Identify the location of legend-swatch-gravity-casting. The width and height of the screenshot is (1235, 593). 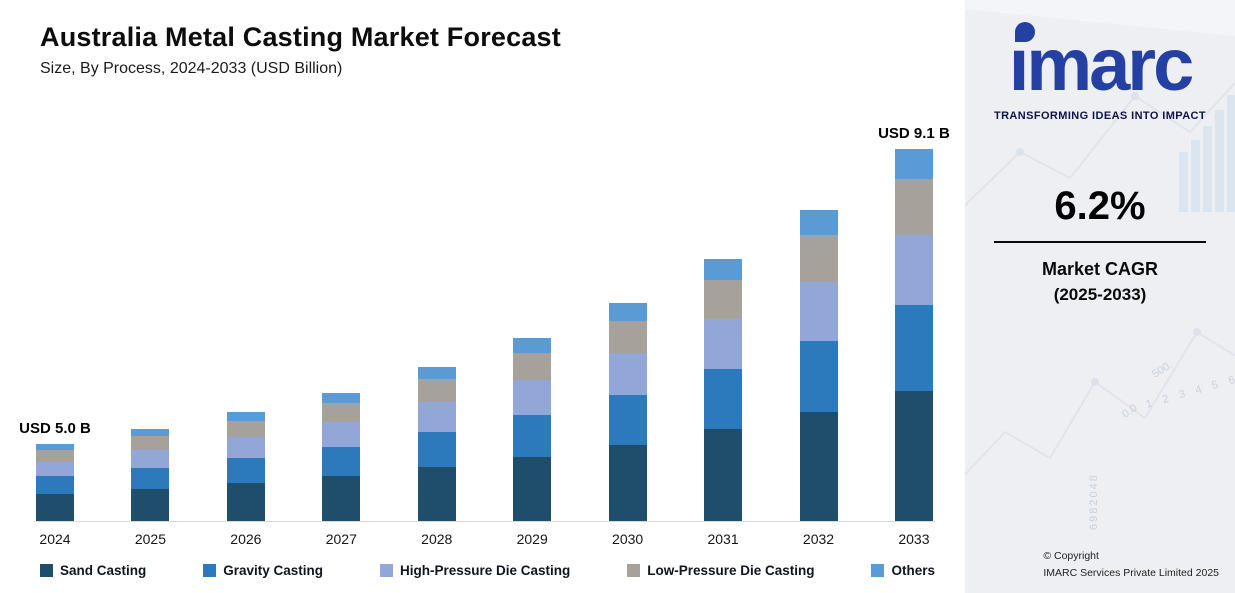
(210, 570).